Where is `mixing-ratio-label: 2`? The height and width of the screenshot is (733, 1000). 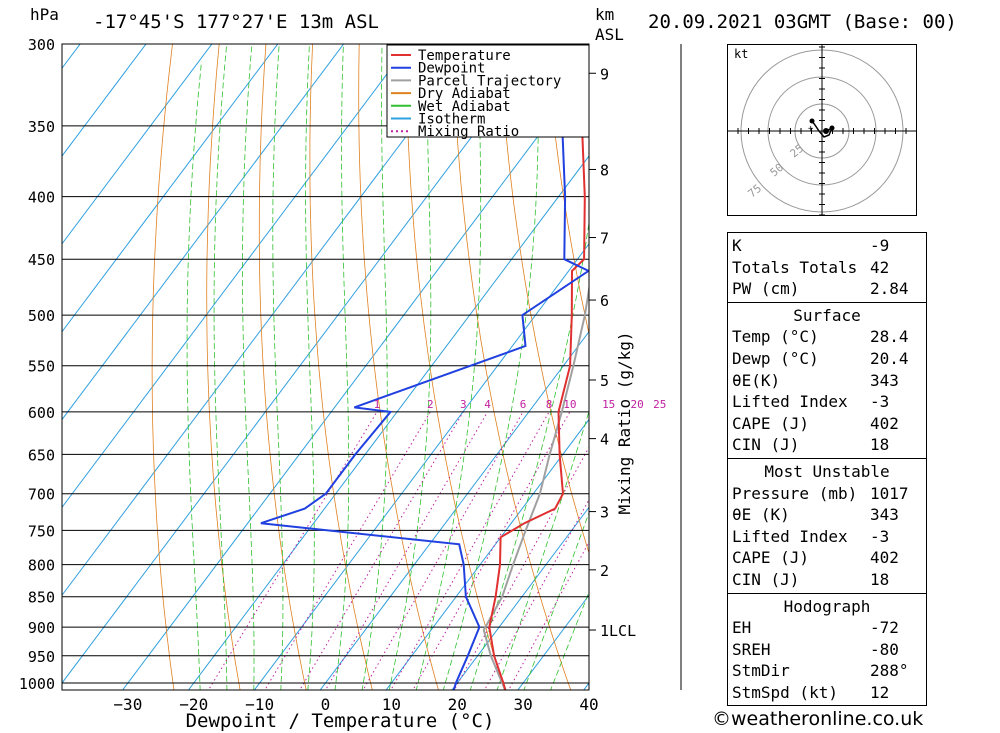 mixing-ratio-label: 2 is located at coordinates (430, 404).